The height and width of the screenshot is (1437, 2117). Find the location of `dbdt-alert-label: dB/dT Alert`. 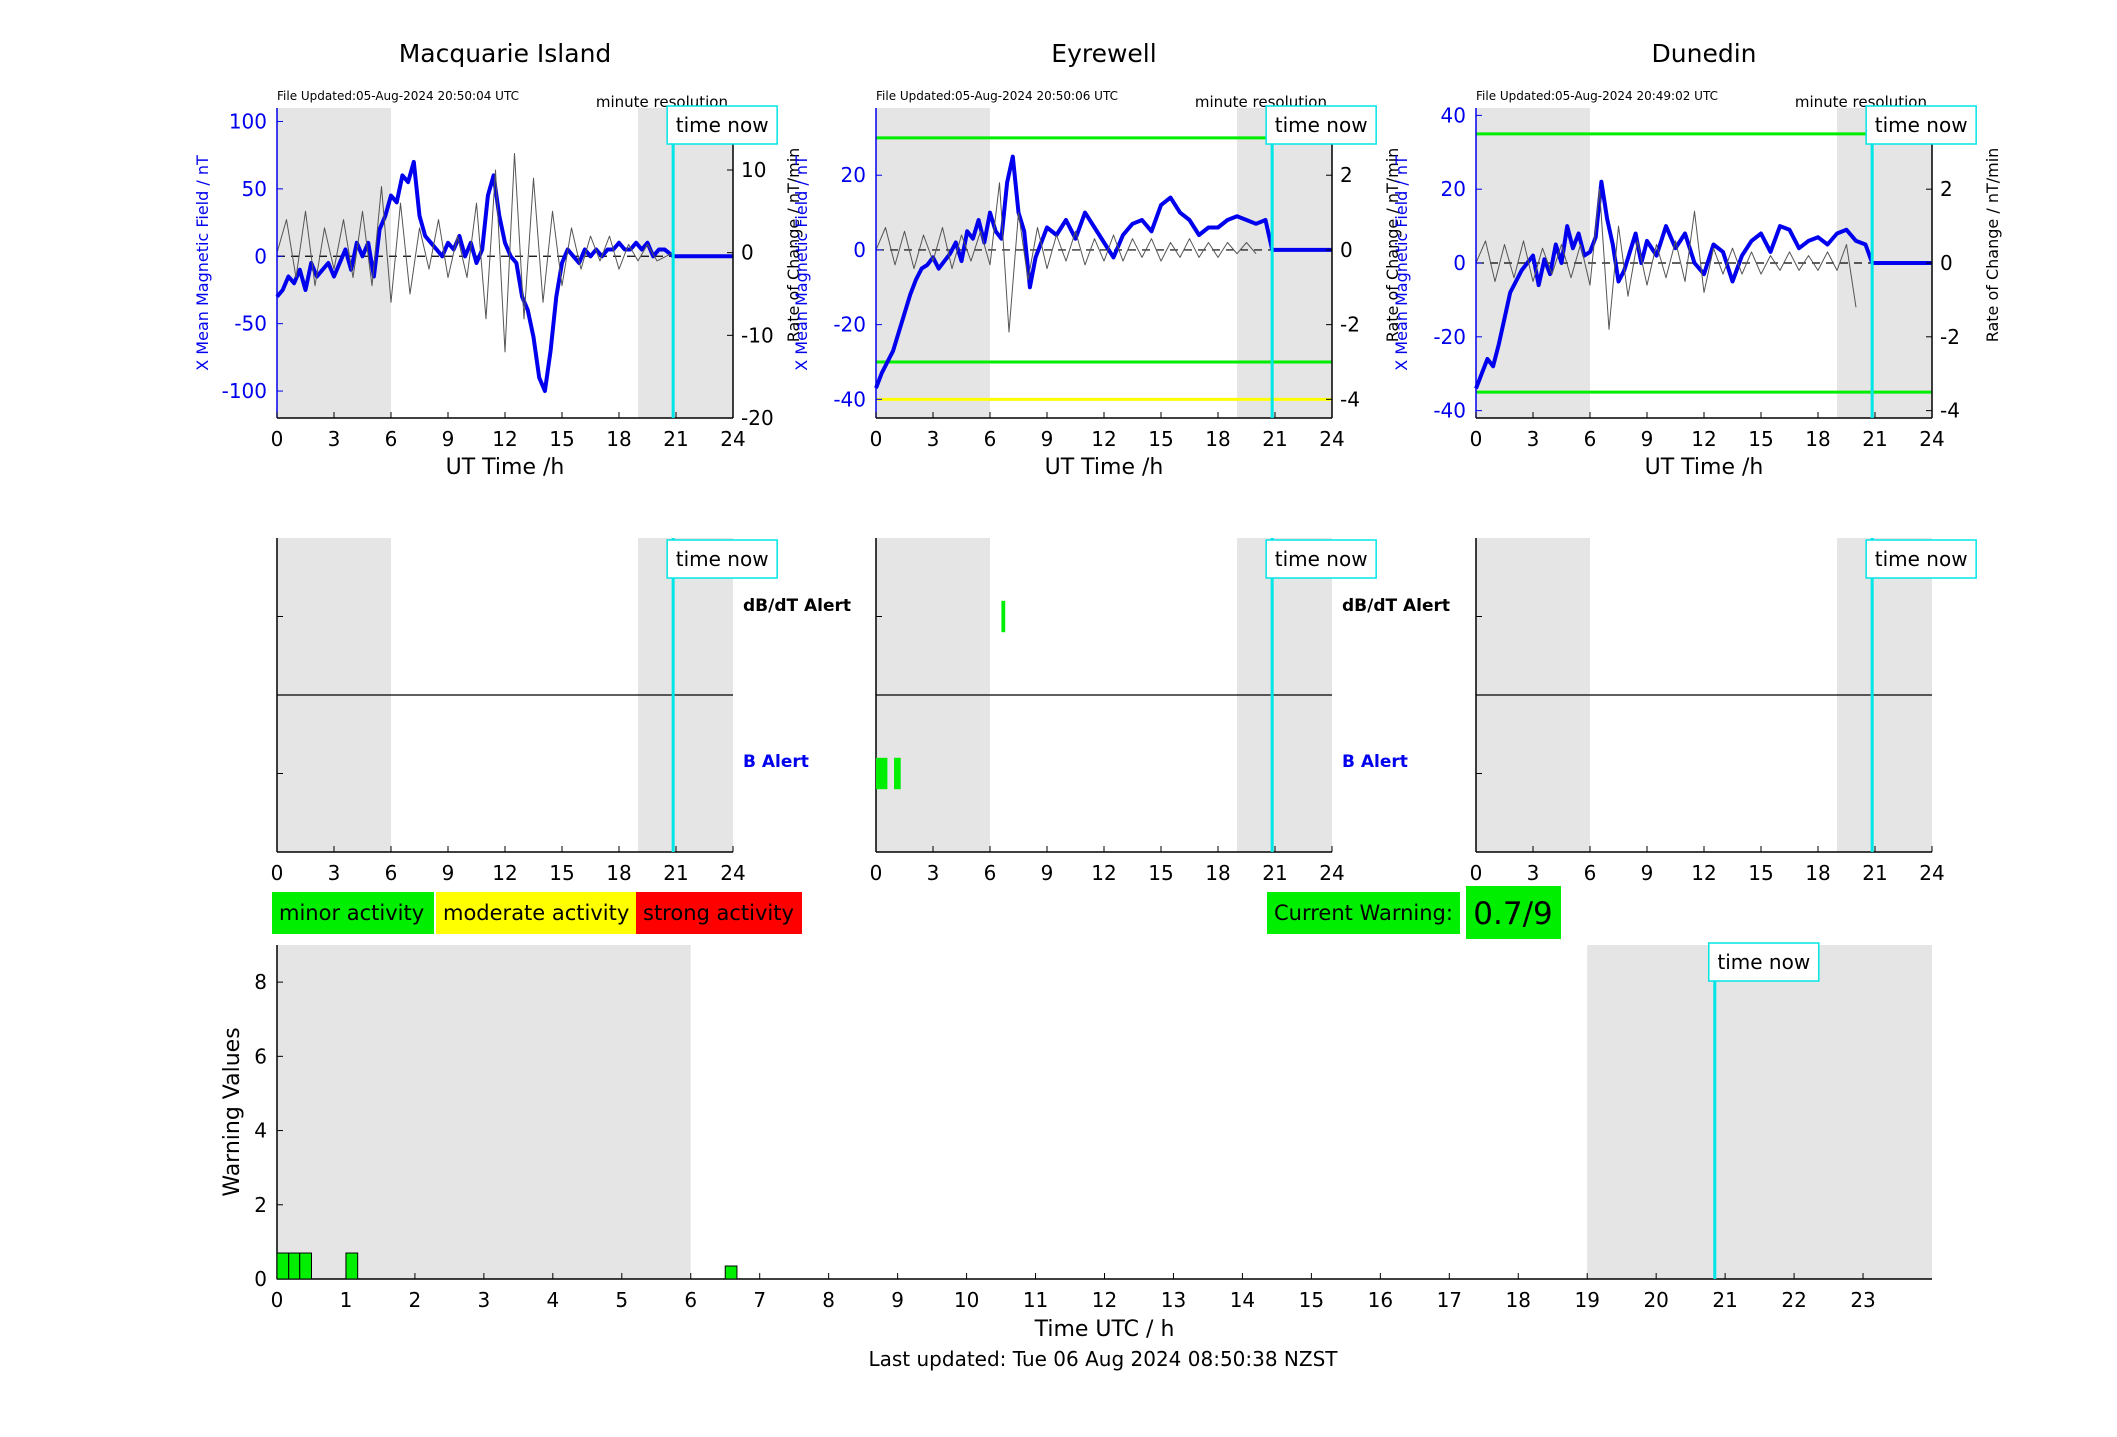

dbdt-alert-label: dB/dT Alert is located at coordinates (797, 606).